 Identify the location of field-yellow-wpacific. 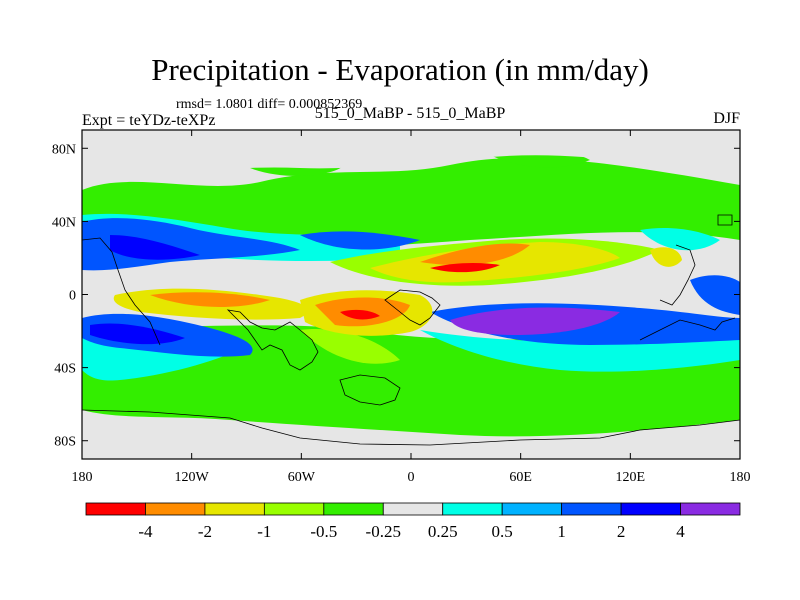
(666, 257).